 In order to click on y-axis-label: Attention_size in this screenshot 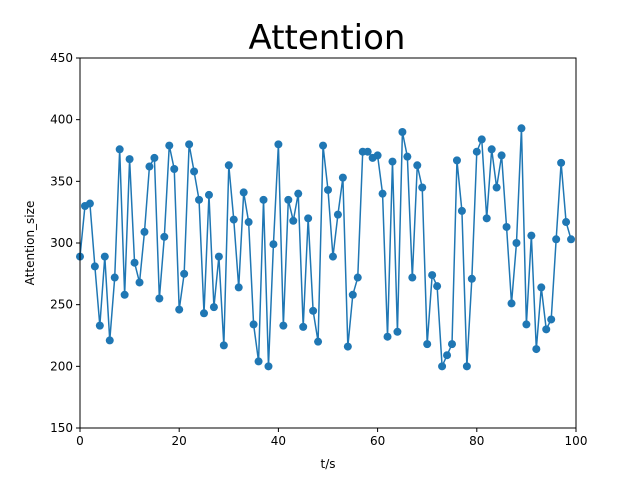, I will do `click(30, 243)`.